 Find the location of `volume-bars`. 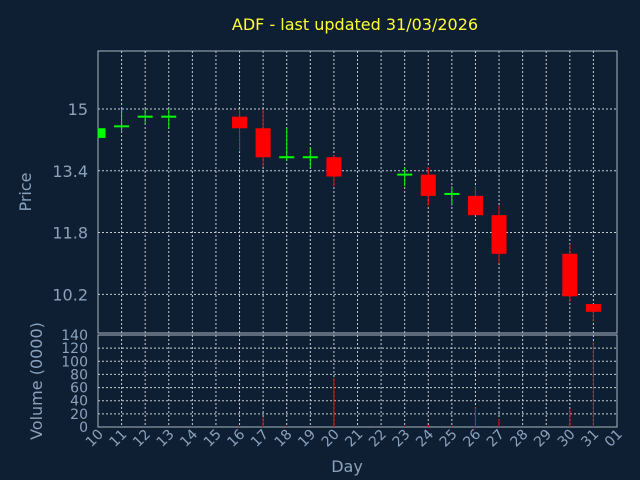

volume-bars is located at coordinates (416, 384).